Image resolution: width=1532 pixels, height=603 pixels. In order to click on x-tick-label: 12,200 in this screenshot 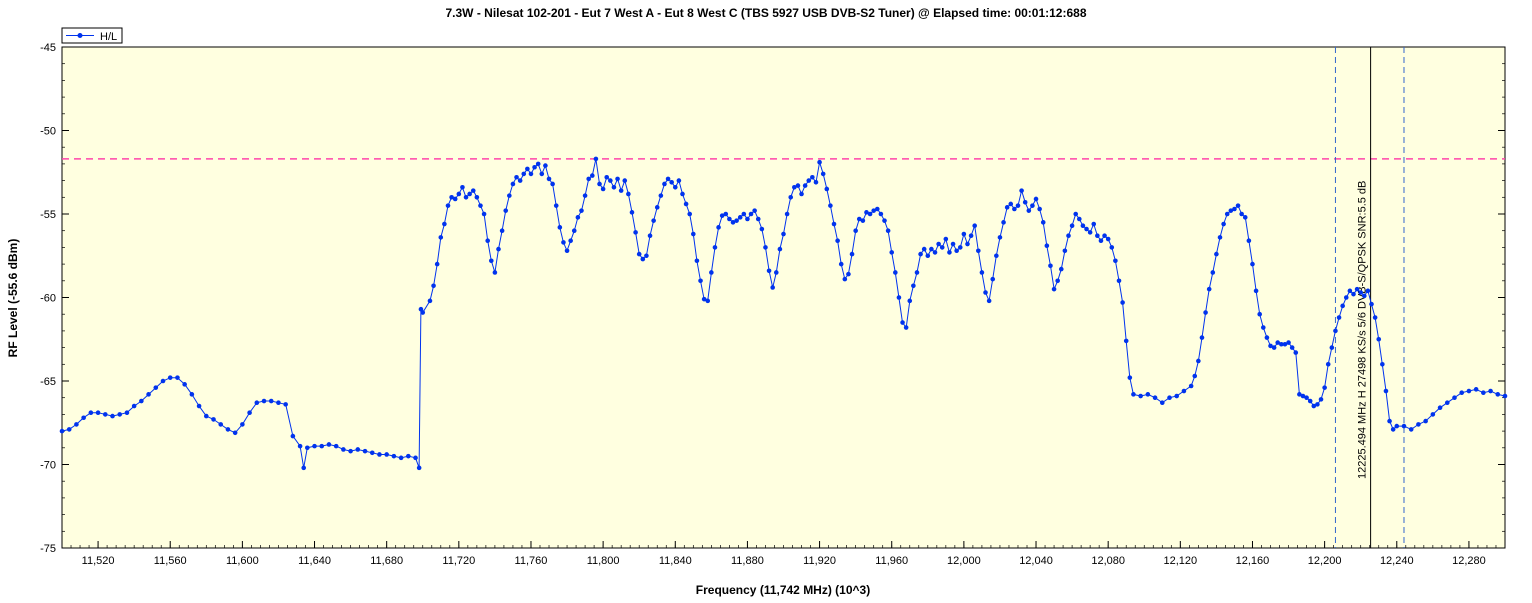, I will do `click(1325, 561)`.